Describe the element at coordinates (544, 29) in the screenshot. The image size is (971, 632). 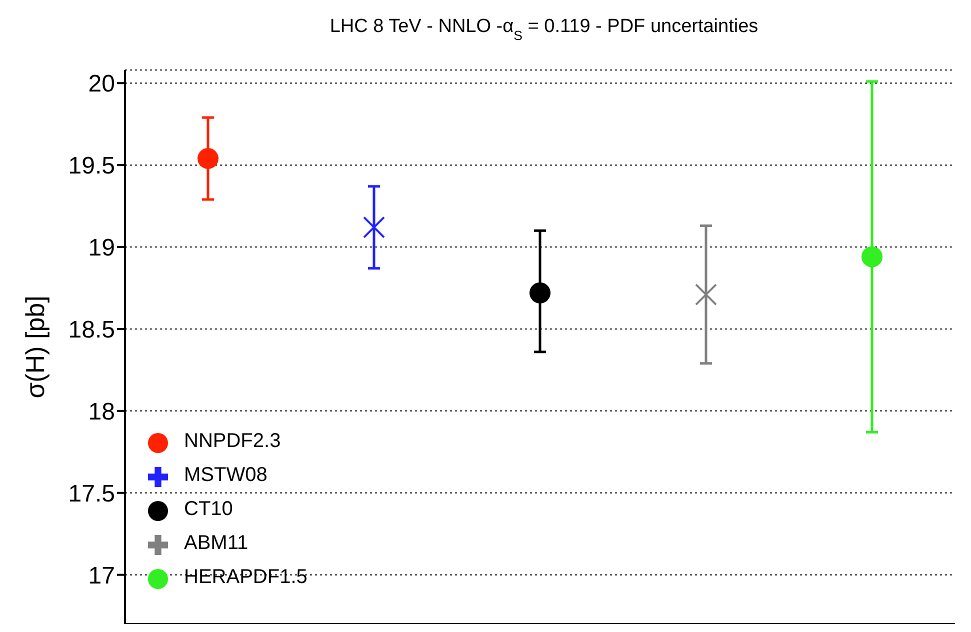
I see `chart-title: LHC 8 TeV - NNLO -α$_{S}$ = 0.119 - PDF uncertainties` at that location.